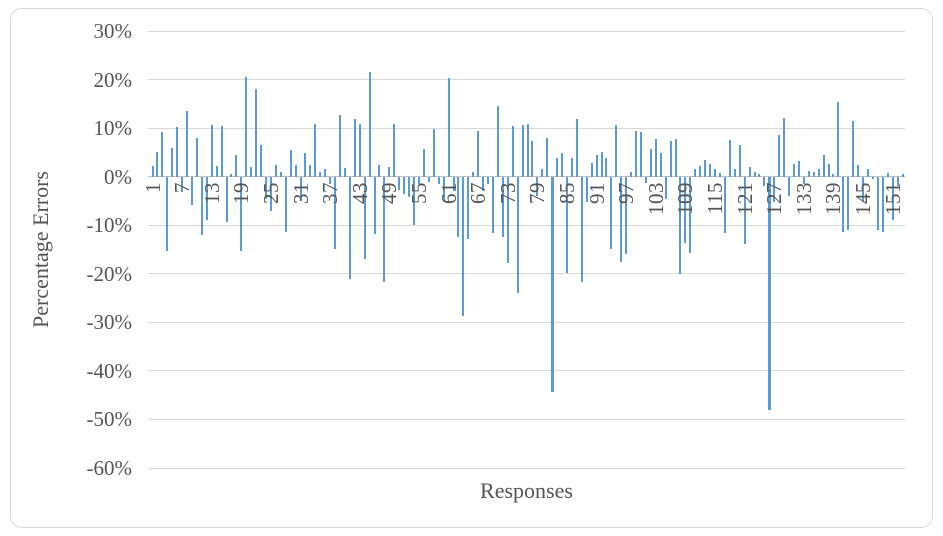  What do you see at coordinates (359, 192) in the screenshot?
I see `x-tick-label: 43` at bounding box center [359, 192].